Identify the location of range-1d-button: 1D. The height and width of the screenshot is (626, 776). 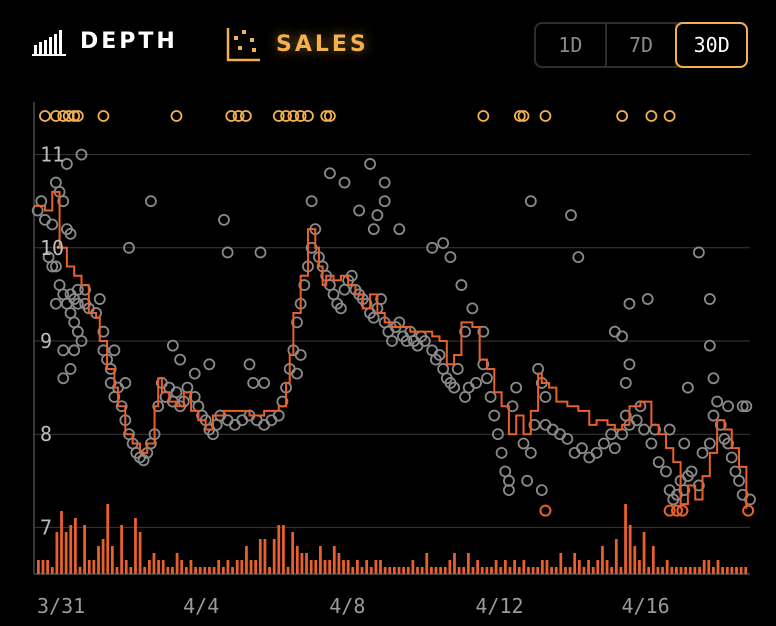
(571, 45).